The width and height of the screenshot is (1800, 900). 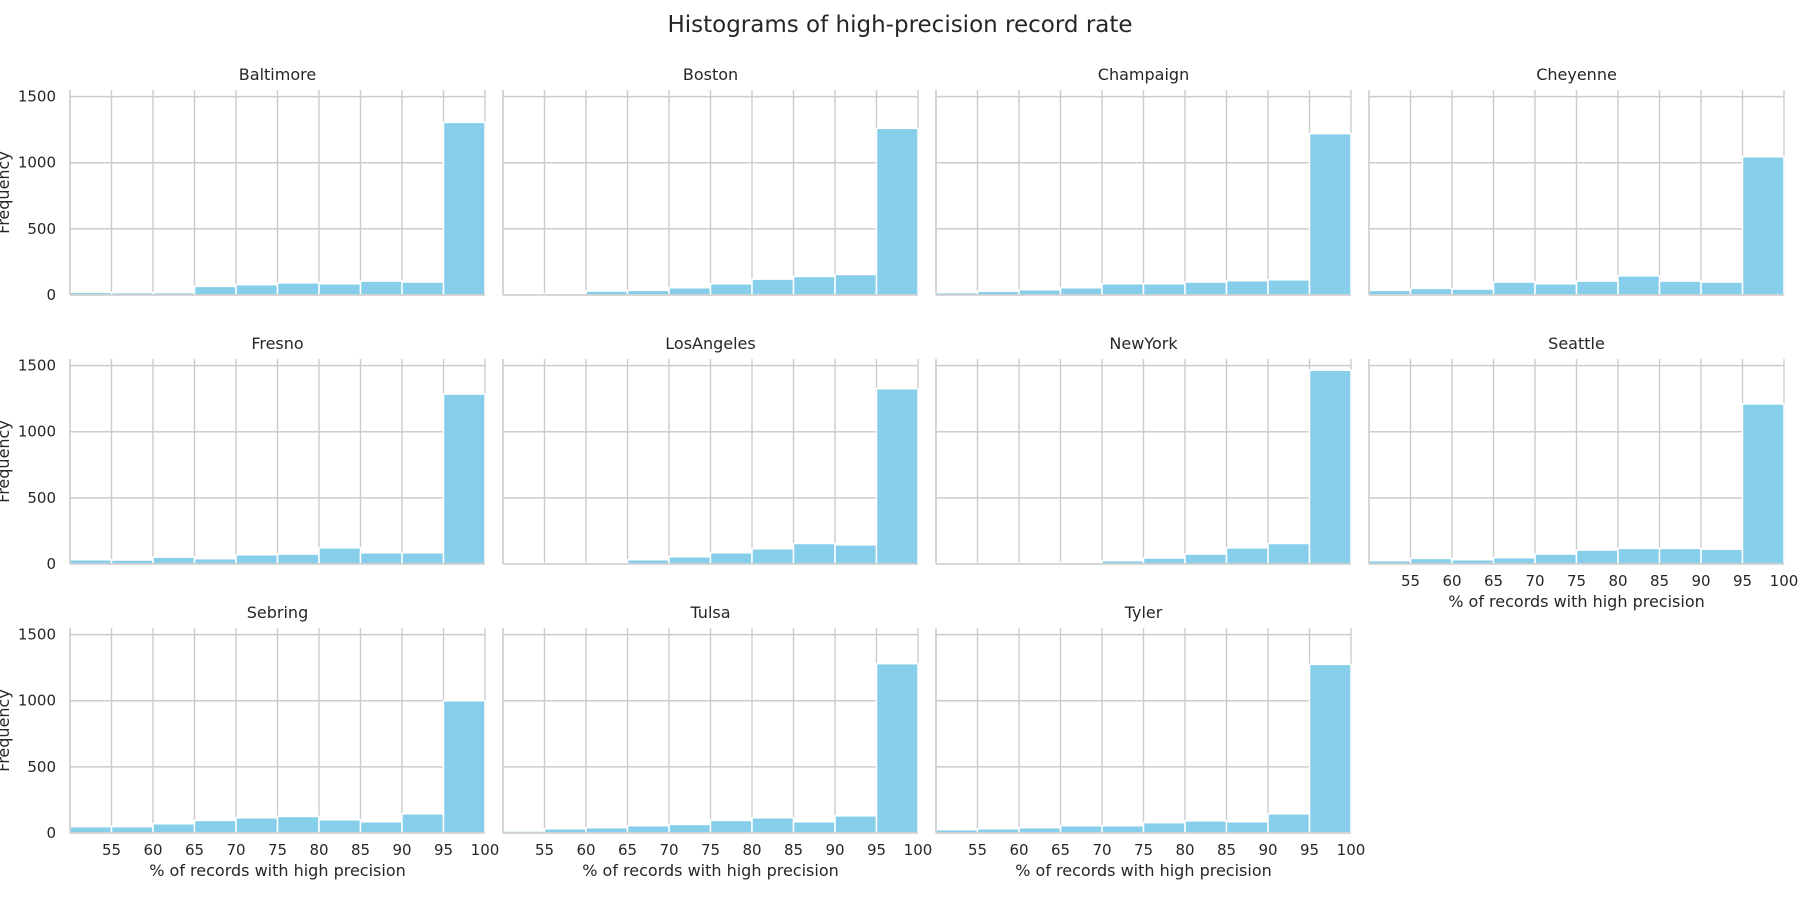 I want to click on panel-title: LosAngeles, so click(x=710, y=343).